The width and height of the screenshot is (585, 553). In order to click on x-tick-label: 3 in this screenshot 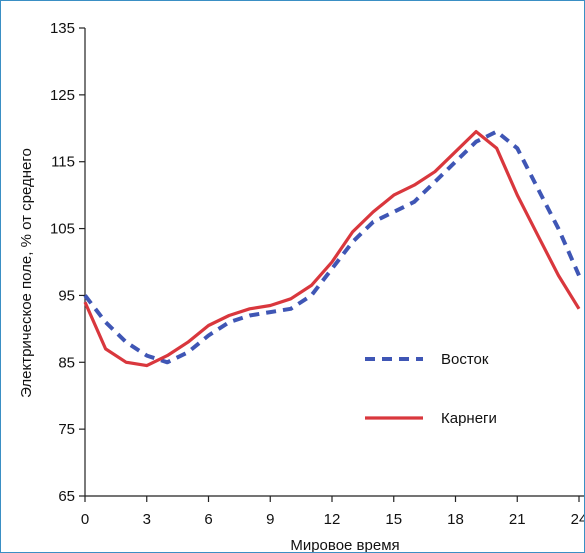, I will do `click(147, 519)`.